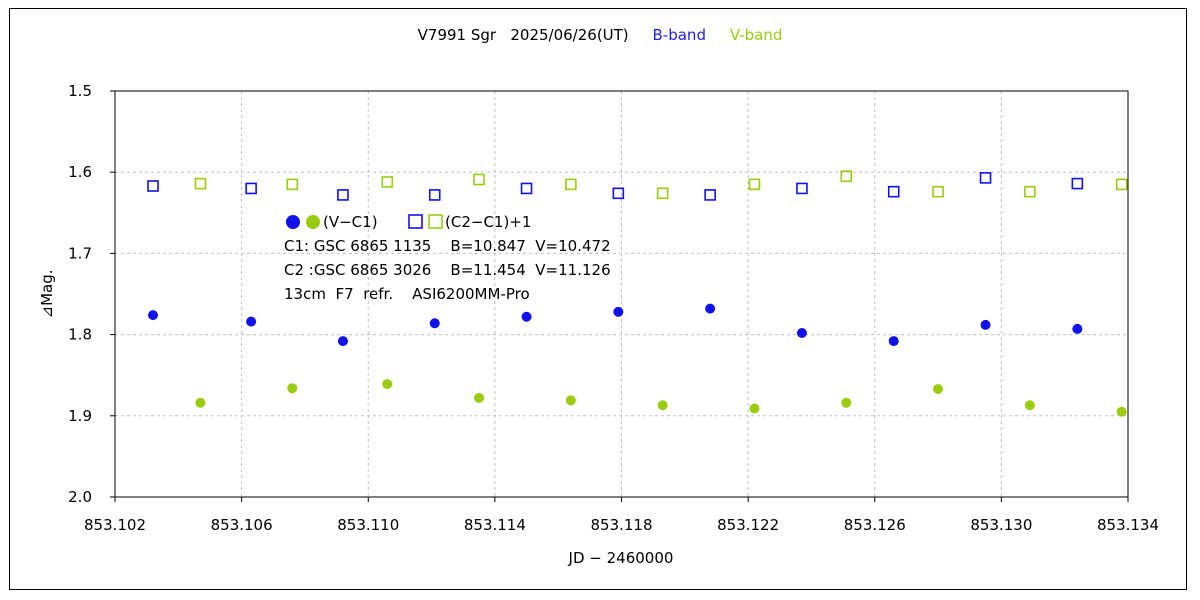  What do you see at coordinates (495, 525) in the screenshot?
I see `x-tick-label: 853.114` at bounding box center [495, 525].